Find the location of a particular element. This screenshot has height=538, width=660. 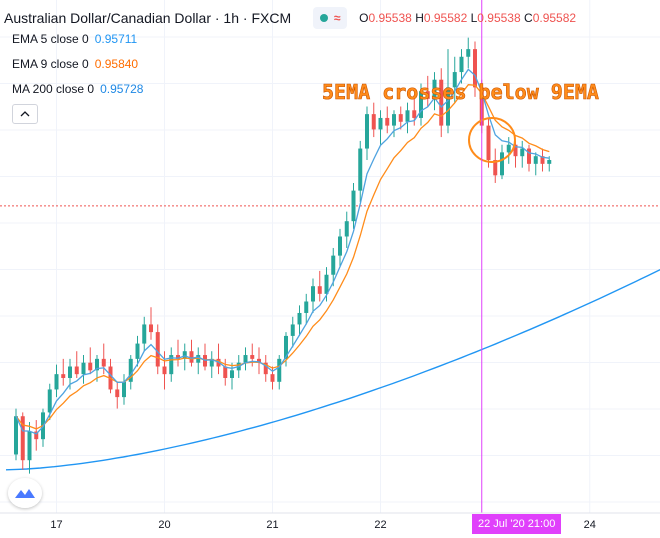

indicator-ma200: MA 200 close 0 0.95728 is located at coordinates (77, 89).